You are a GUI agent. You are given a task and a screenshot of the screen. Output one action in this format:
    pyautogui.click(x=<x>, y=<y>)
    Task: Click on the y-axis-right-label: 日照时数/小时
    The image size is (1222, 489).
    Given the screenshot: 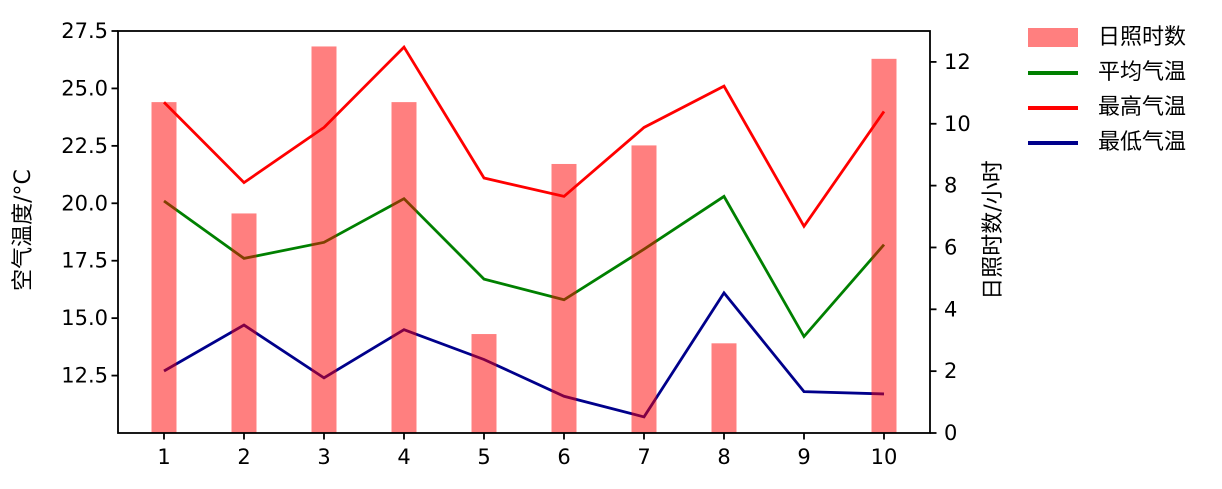 What is the action you would take?
    pyautogui.click(x=993, y=229)
    